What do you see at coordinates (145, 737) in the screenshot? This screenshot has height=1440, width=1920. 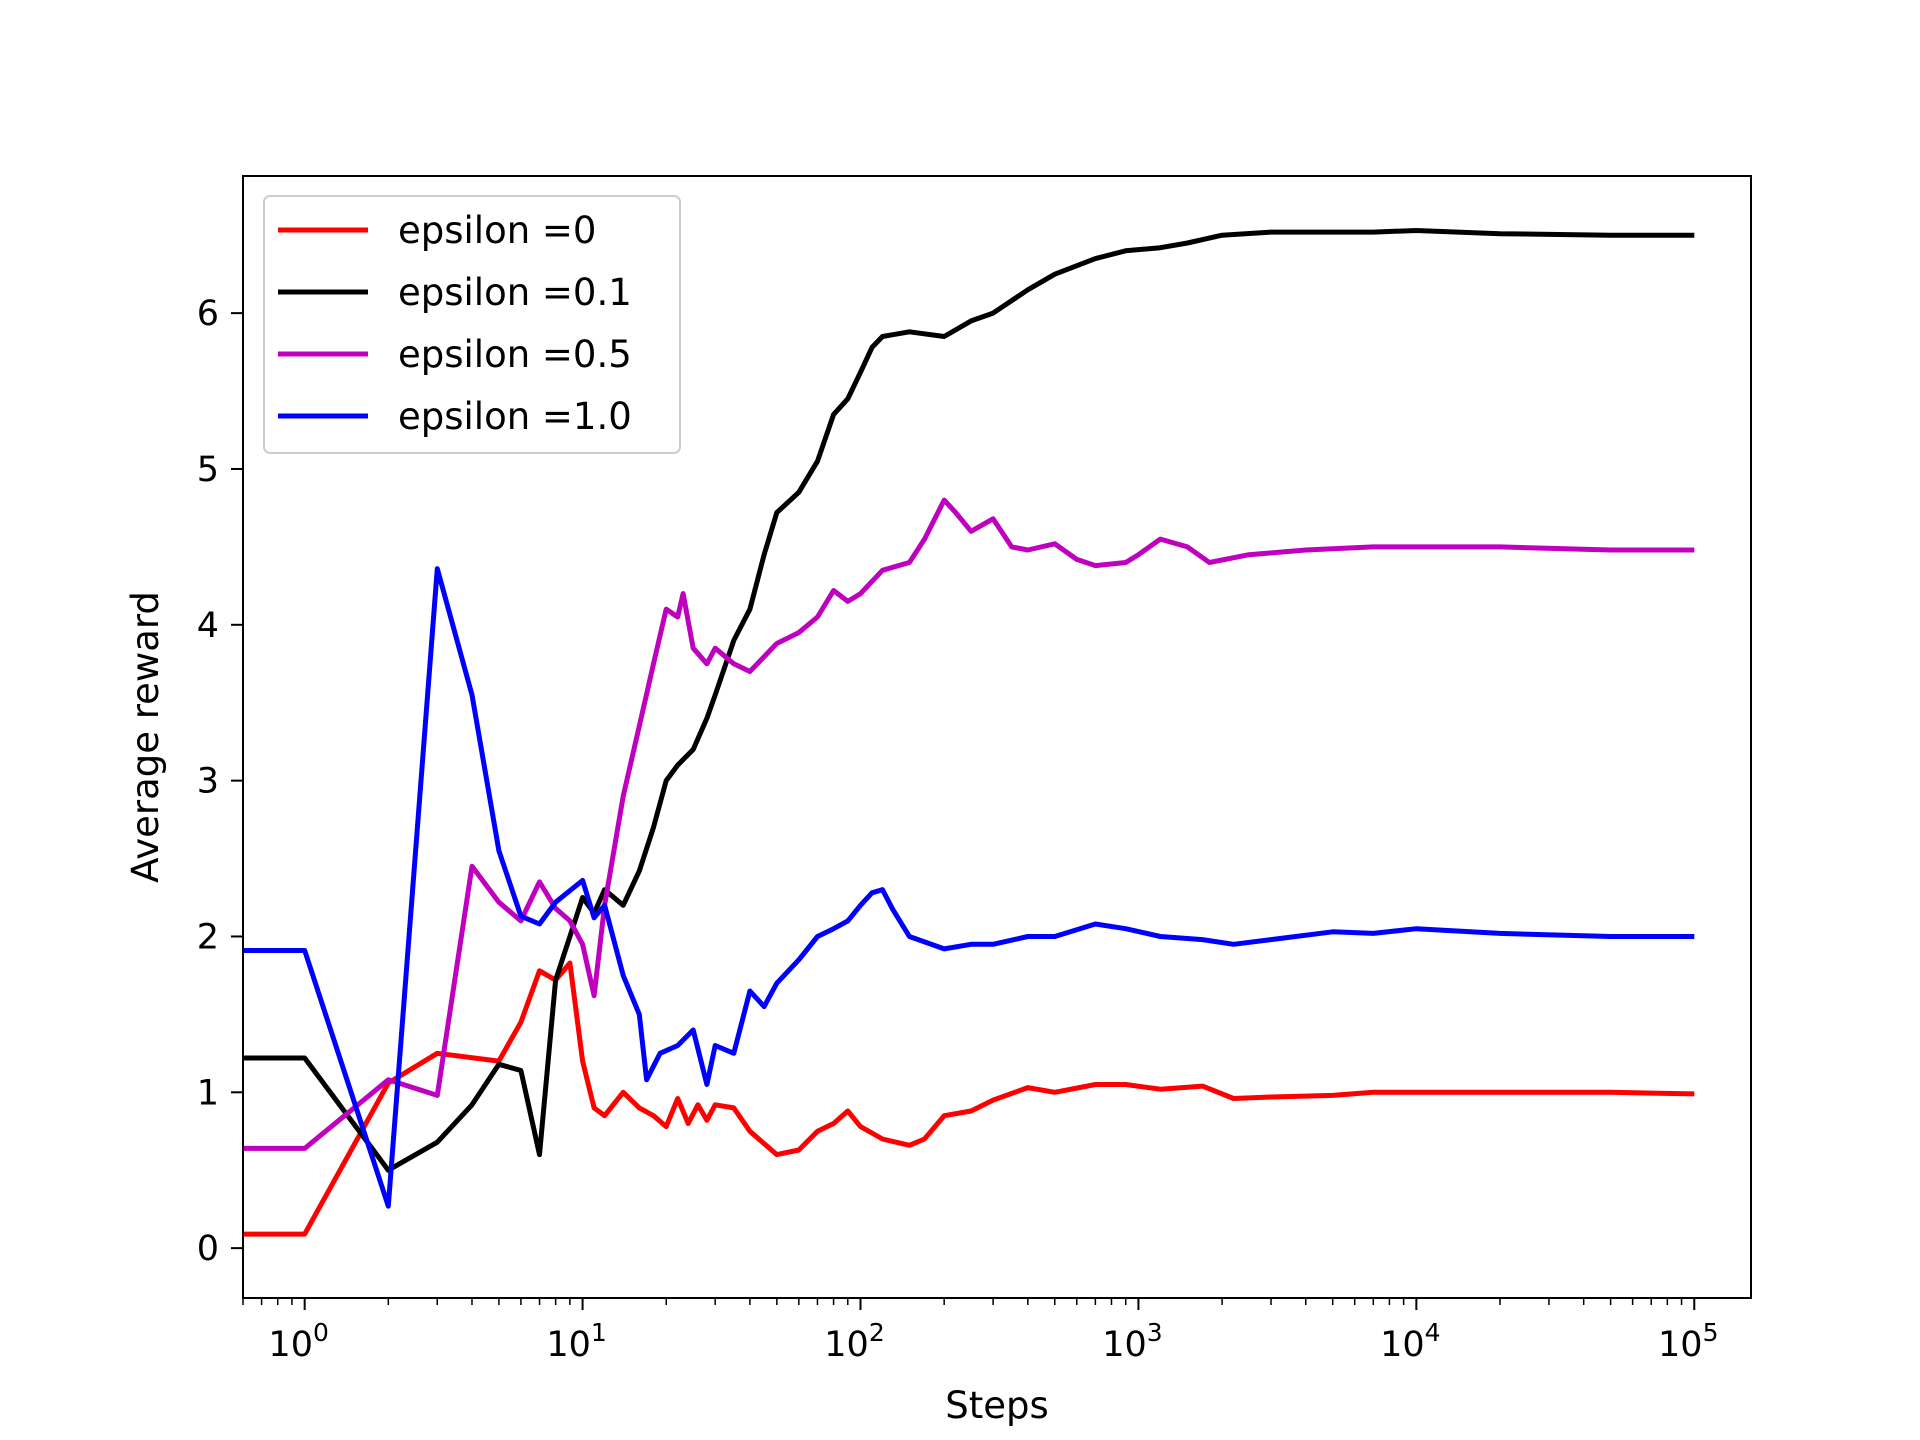 I see `y-axis-label: Average reward` at bounding box center [145, 737].